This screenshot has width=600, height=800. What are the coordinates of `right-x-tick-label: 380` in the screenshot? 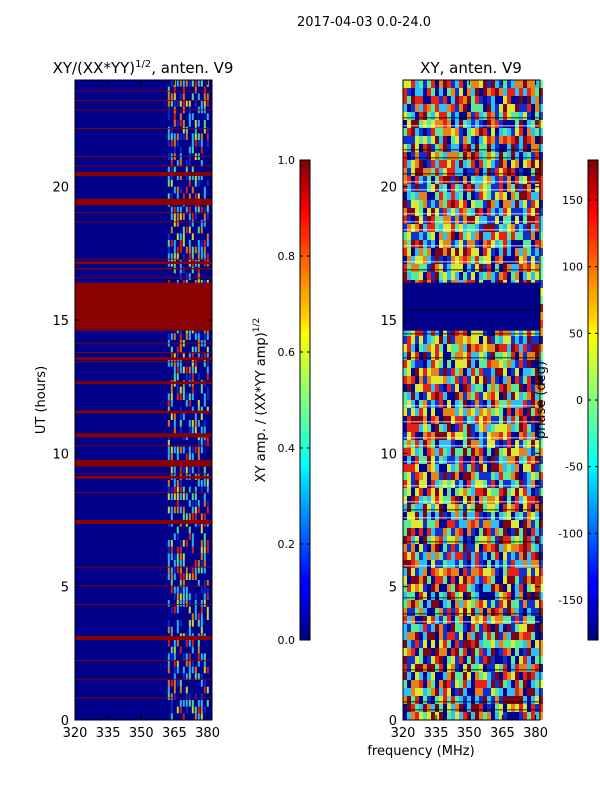 It's located at (535, 733).